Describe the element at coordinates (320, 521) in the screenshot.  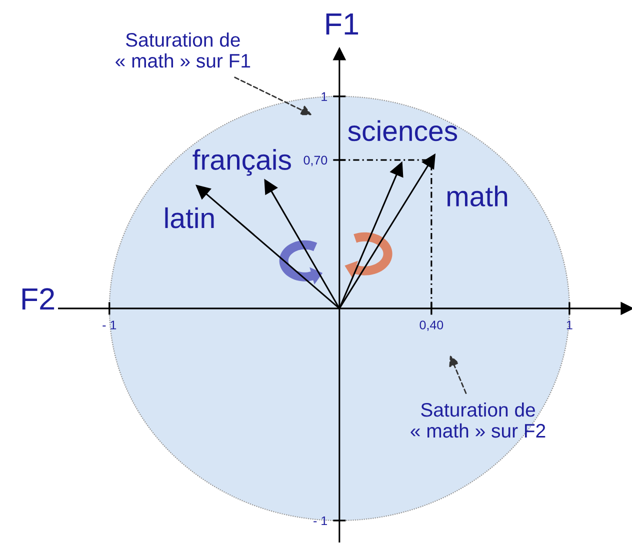
I see `y-tick-label: - 1` at that location.